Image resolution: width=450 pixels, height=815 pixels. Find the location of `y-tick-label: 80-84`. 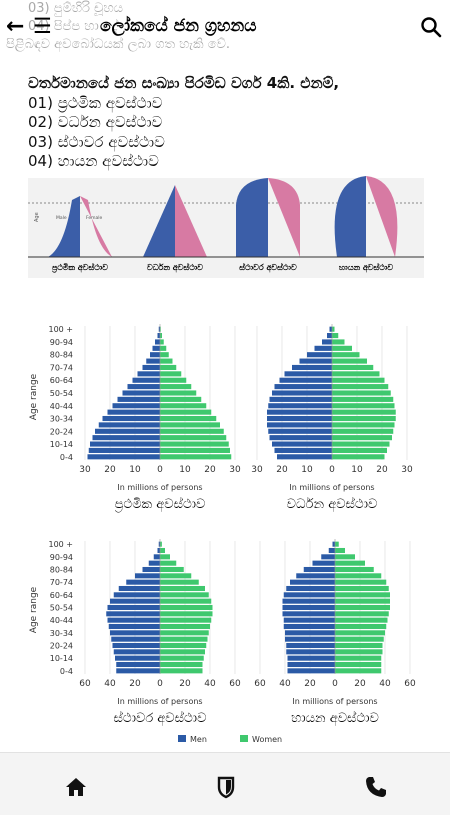

y-tick-label: 80-84 is located at coordinates (61, 355).